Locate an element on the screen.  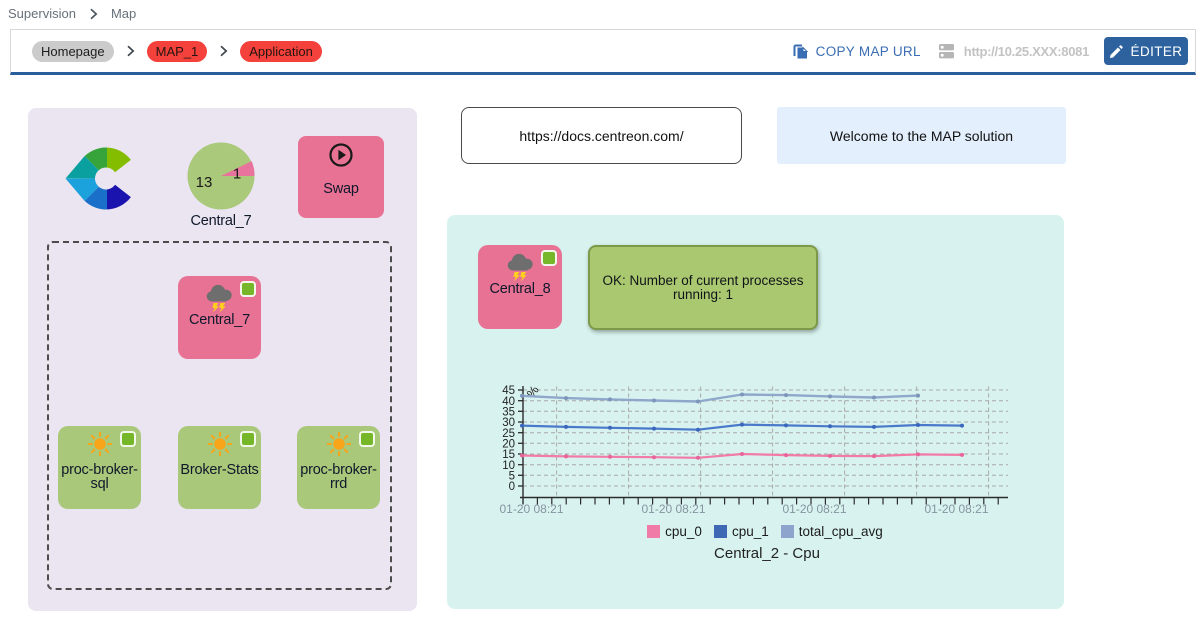
svg-text: 30 is located at coordinates (508, 423).